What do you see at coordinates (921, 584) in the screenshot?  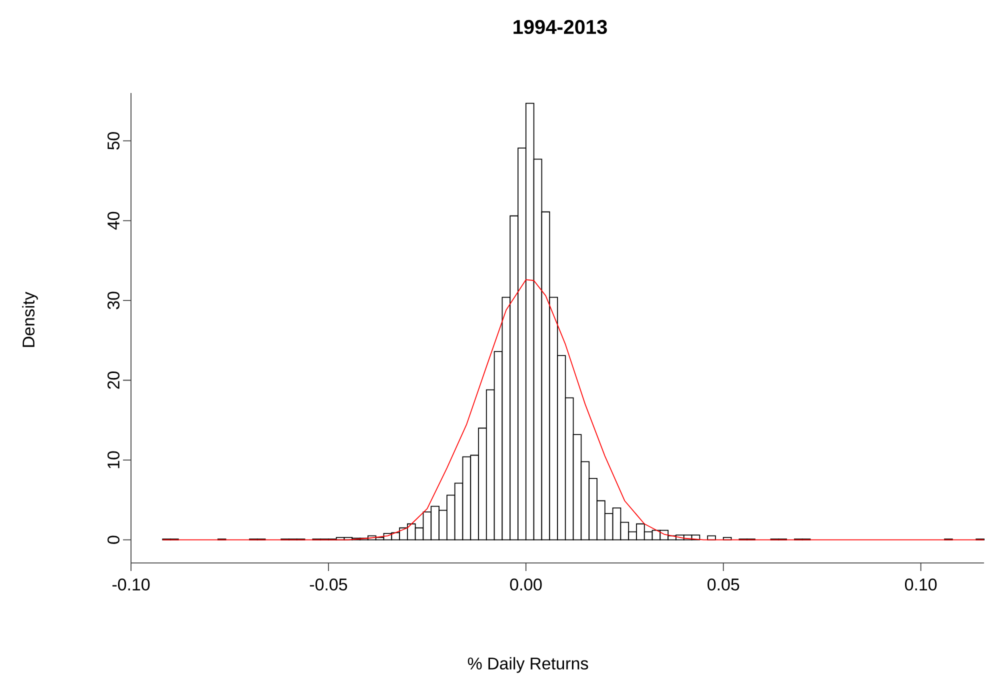 I see `x-tick-label: 0.10` at bounding box center [921, 584].